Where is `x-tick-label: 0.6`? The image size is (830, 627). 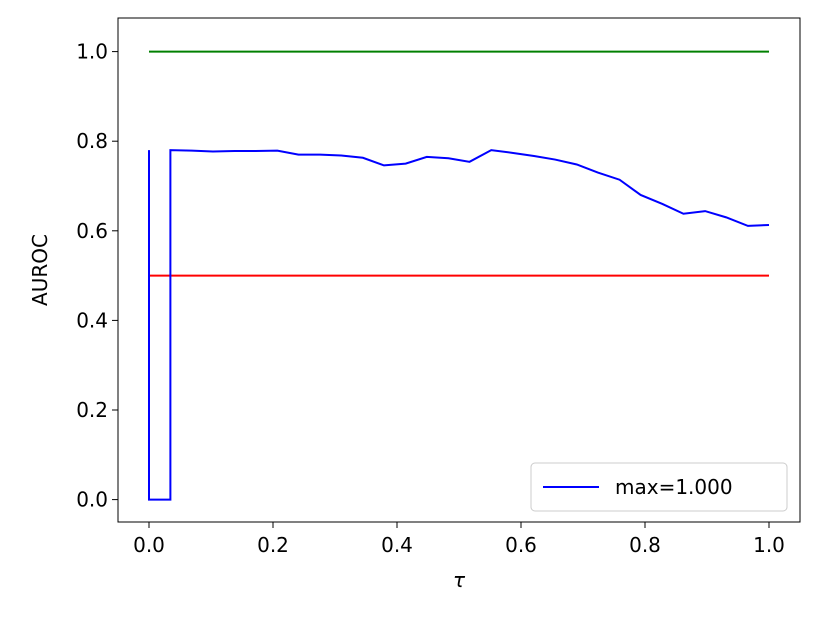
x-tick-label: 0.6 is located at coordinates (521, 545).